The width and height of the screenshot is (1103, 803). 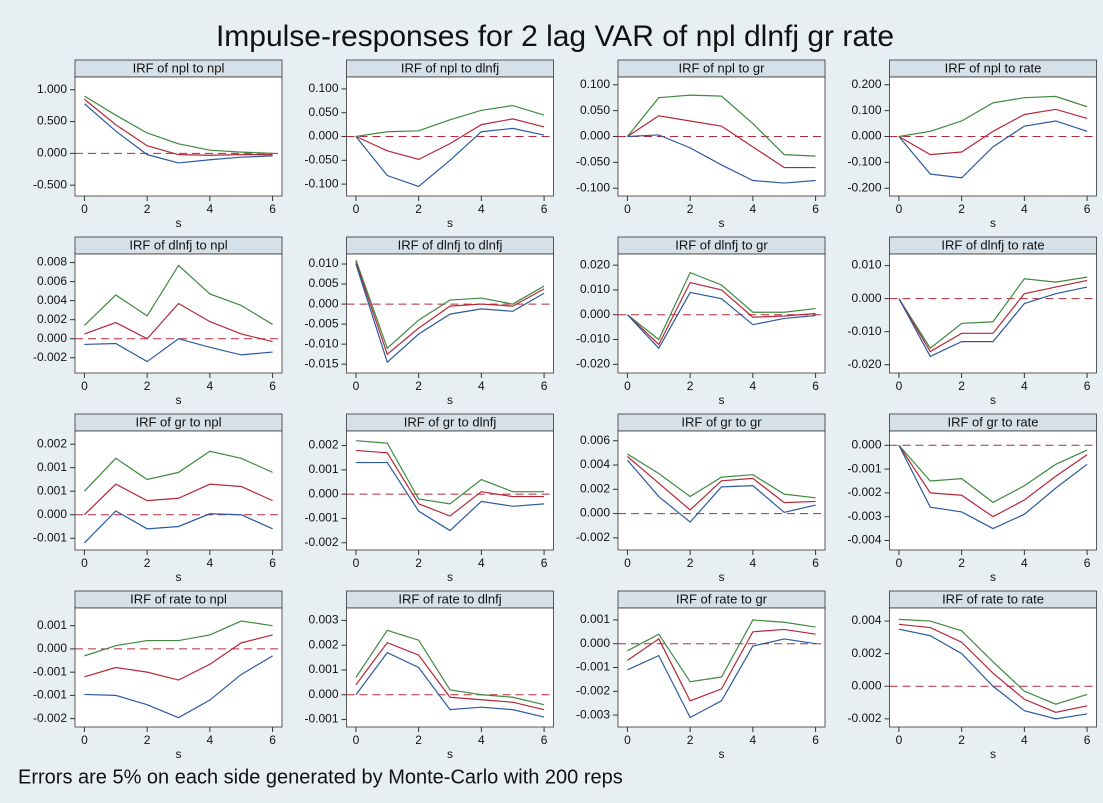 I want to click on y-tick-label: -0.020, so click(x=864, y=364).